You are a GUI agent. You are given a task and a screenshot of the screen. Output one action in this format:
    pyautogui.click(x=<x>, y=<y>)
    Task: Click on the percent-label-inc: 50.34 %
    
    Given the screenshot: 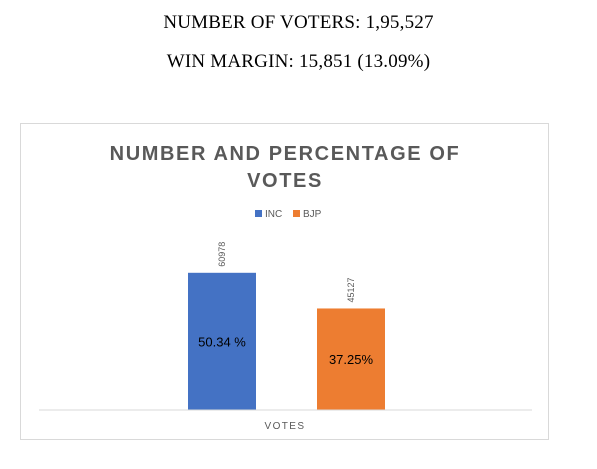 What is the action you would take?
    pyautogui.click(x=222, y=341)
    